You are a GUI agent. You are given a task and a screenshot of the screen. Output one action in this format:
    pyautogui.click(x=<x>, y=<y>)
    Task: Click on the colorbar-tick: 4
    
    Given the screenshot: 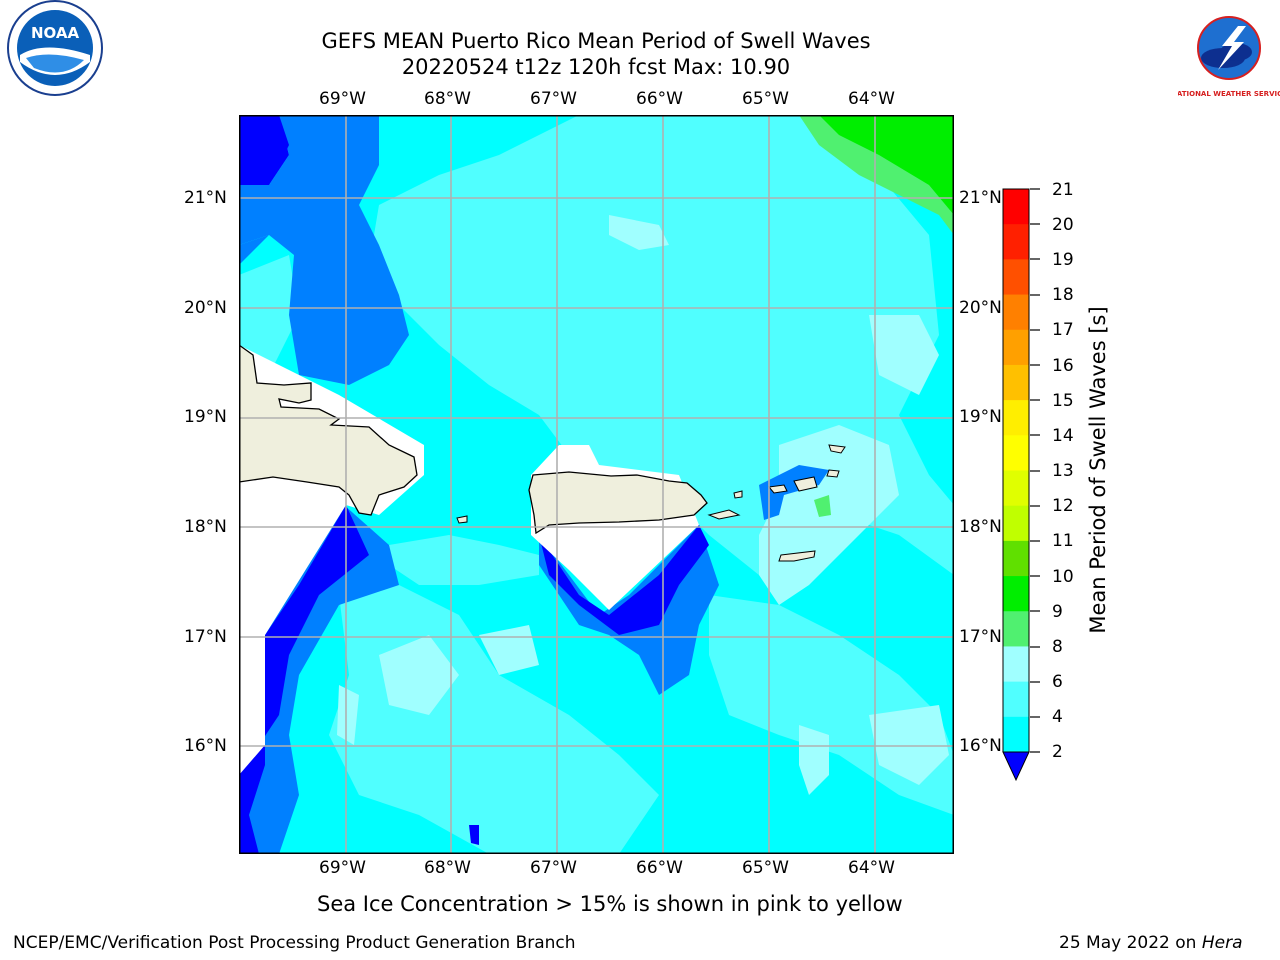 What is the action you would take?
    pyautogui.click(x=1057, y=717)
    